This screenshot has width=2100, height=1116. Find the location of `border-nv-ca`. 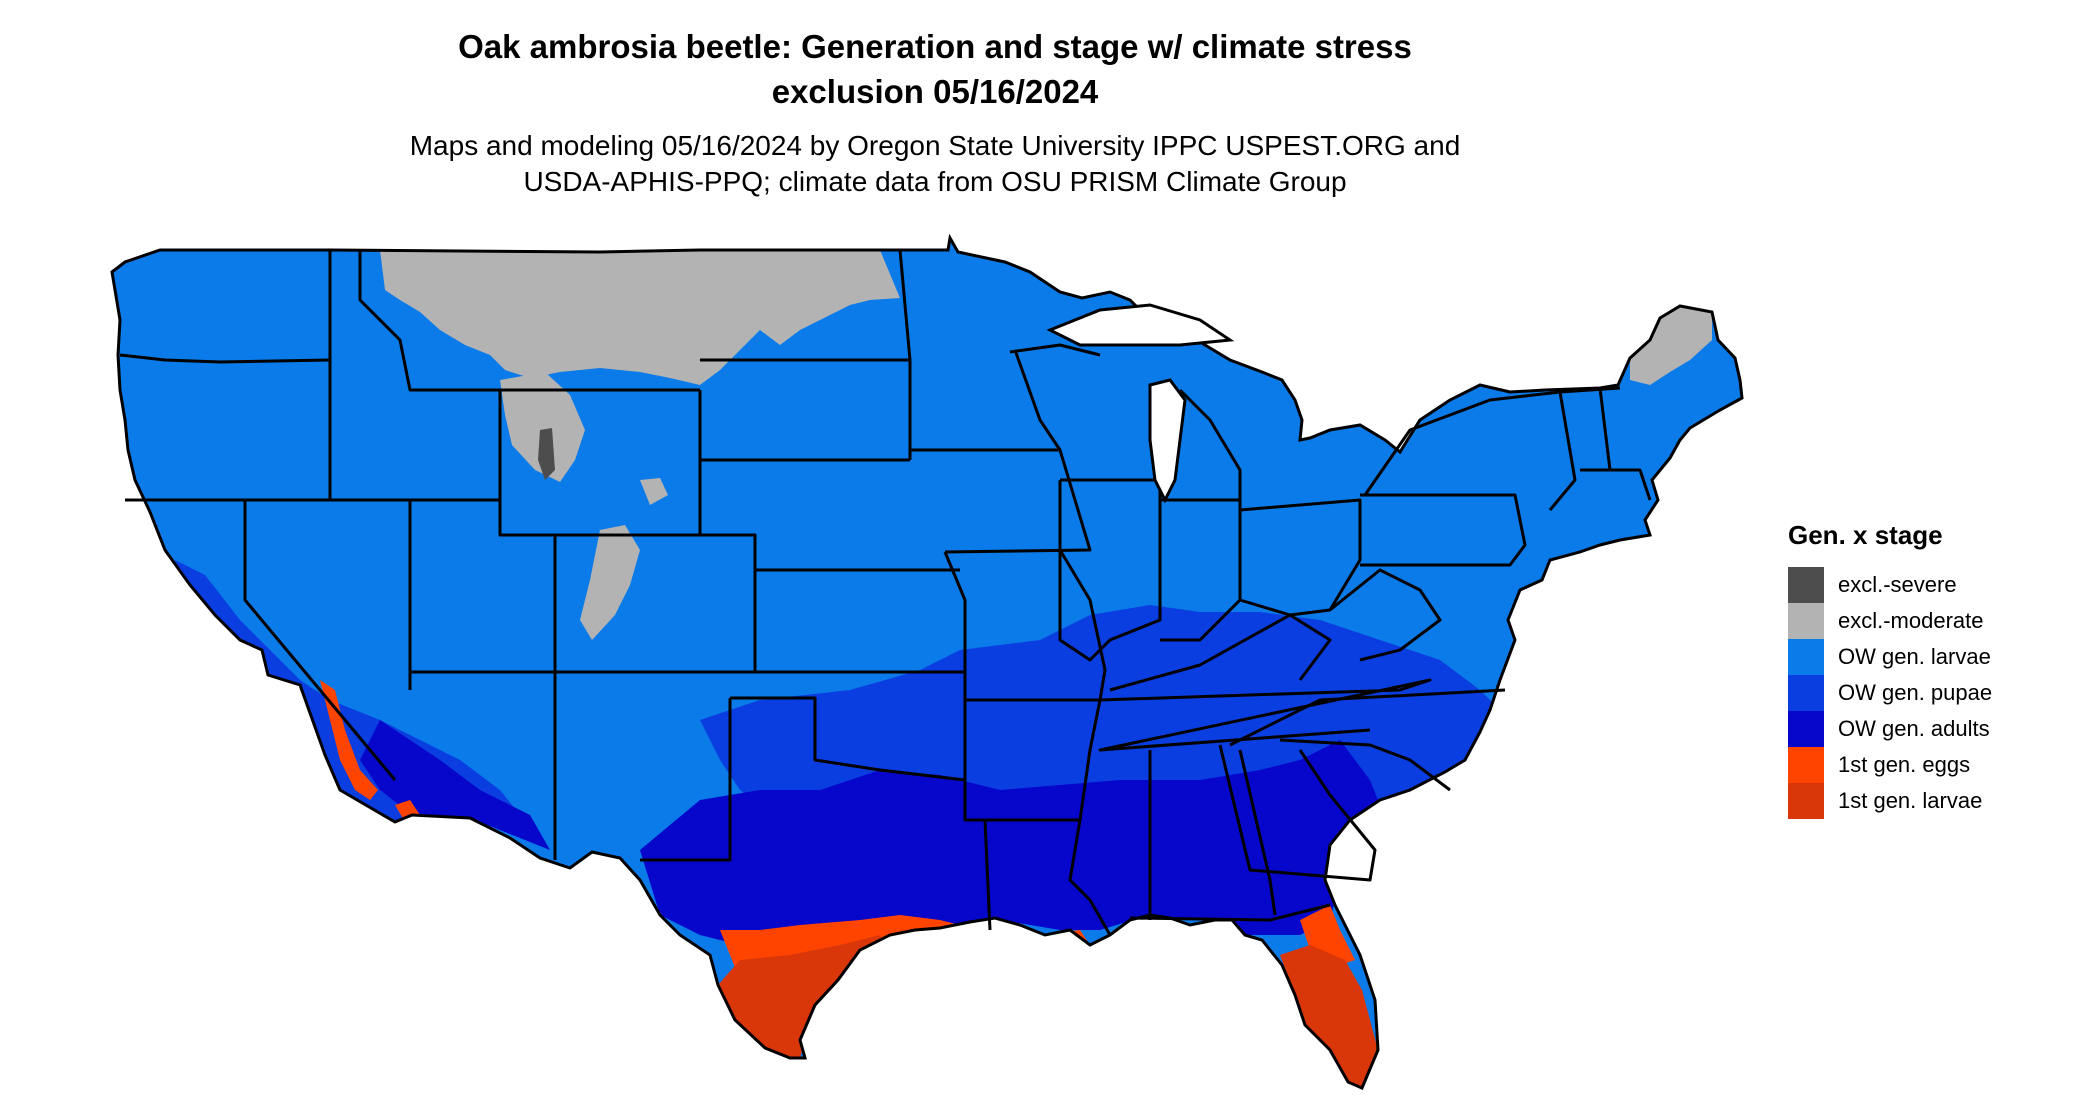

border-nv-ca is located at coordinates (320, 640).